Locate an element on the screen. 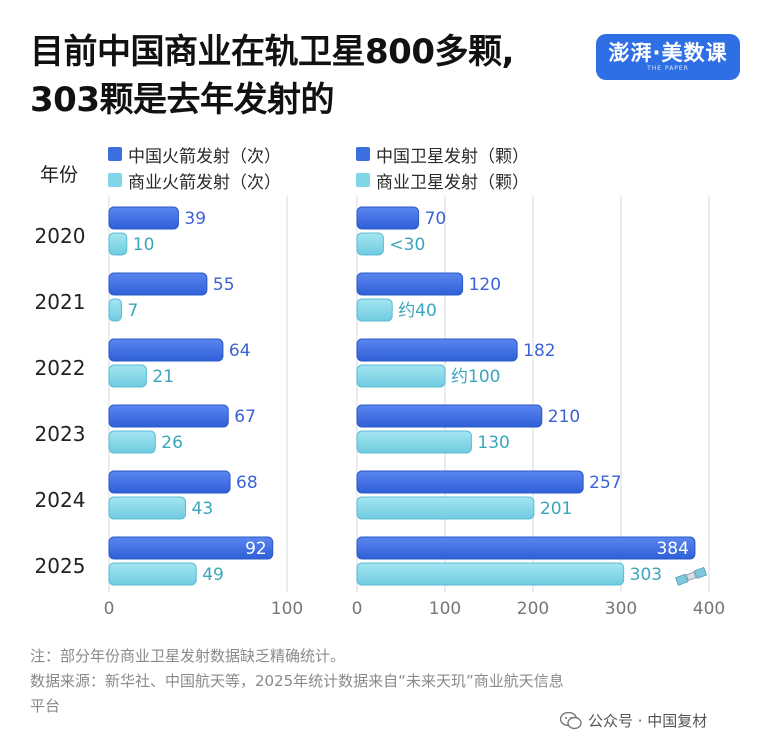  logo-subtext: THE PAPER is located at coordinates (668, 68).